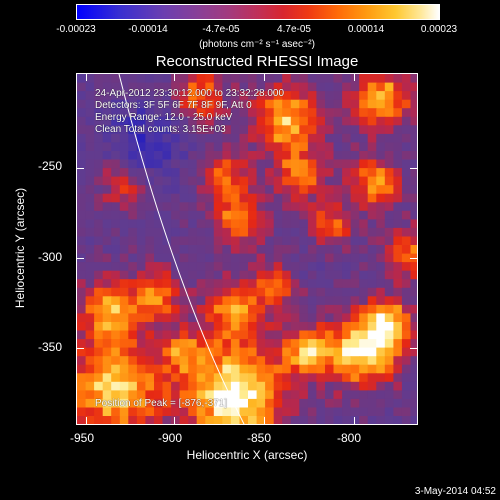 Image resolution: width=500 pixels, height=500 pixels. I want to click on colorbar-tick-label: -0.00014, so click(148, 29).